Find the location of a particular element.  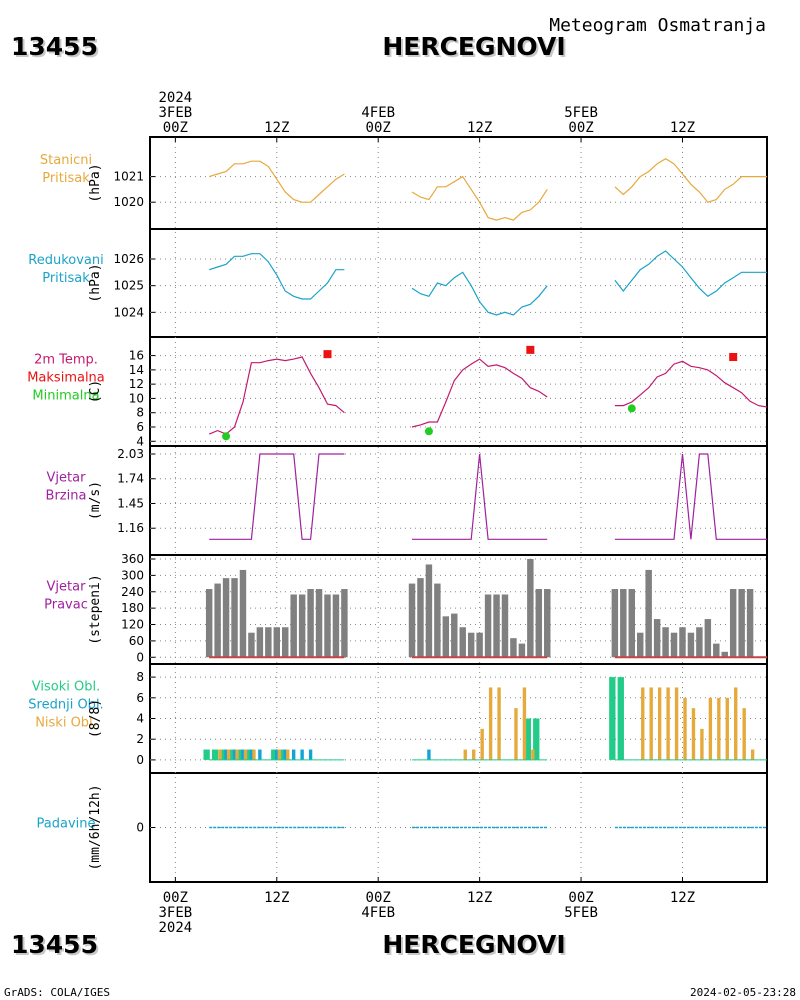

y-tick-label: 1.16 is located at coordinates (130, 528).